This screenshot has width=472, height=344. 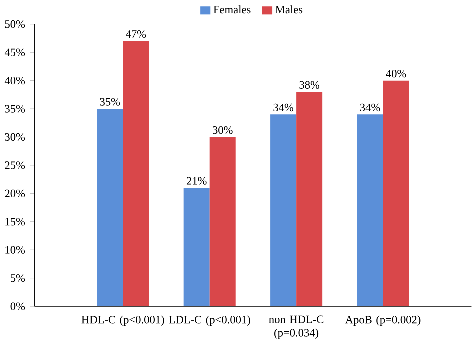 I want to click on y-tick-label: 30%, so click(x=15, y=137).